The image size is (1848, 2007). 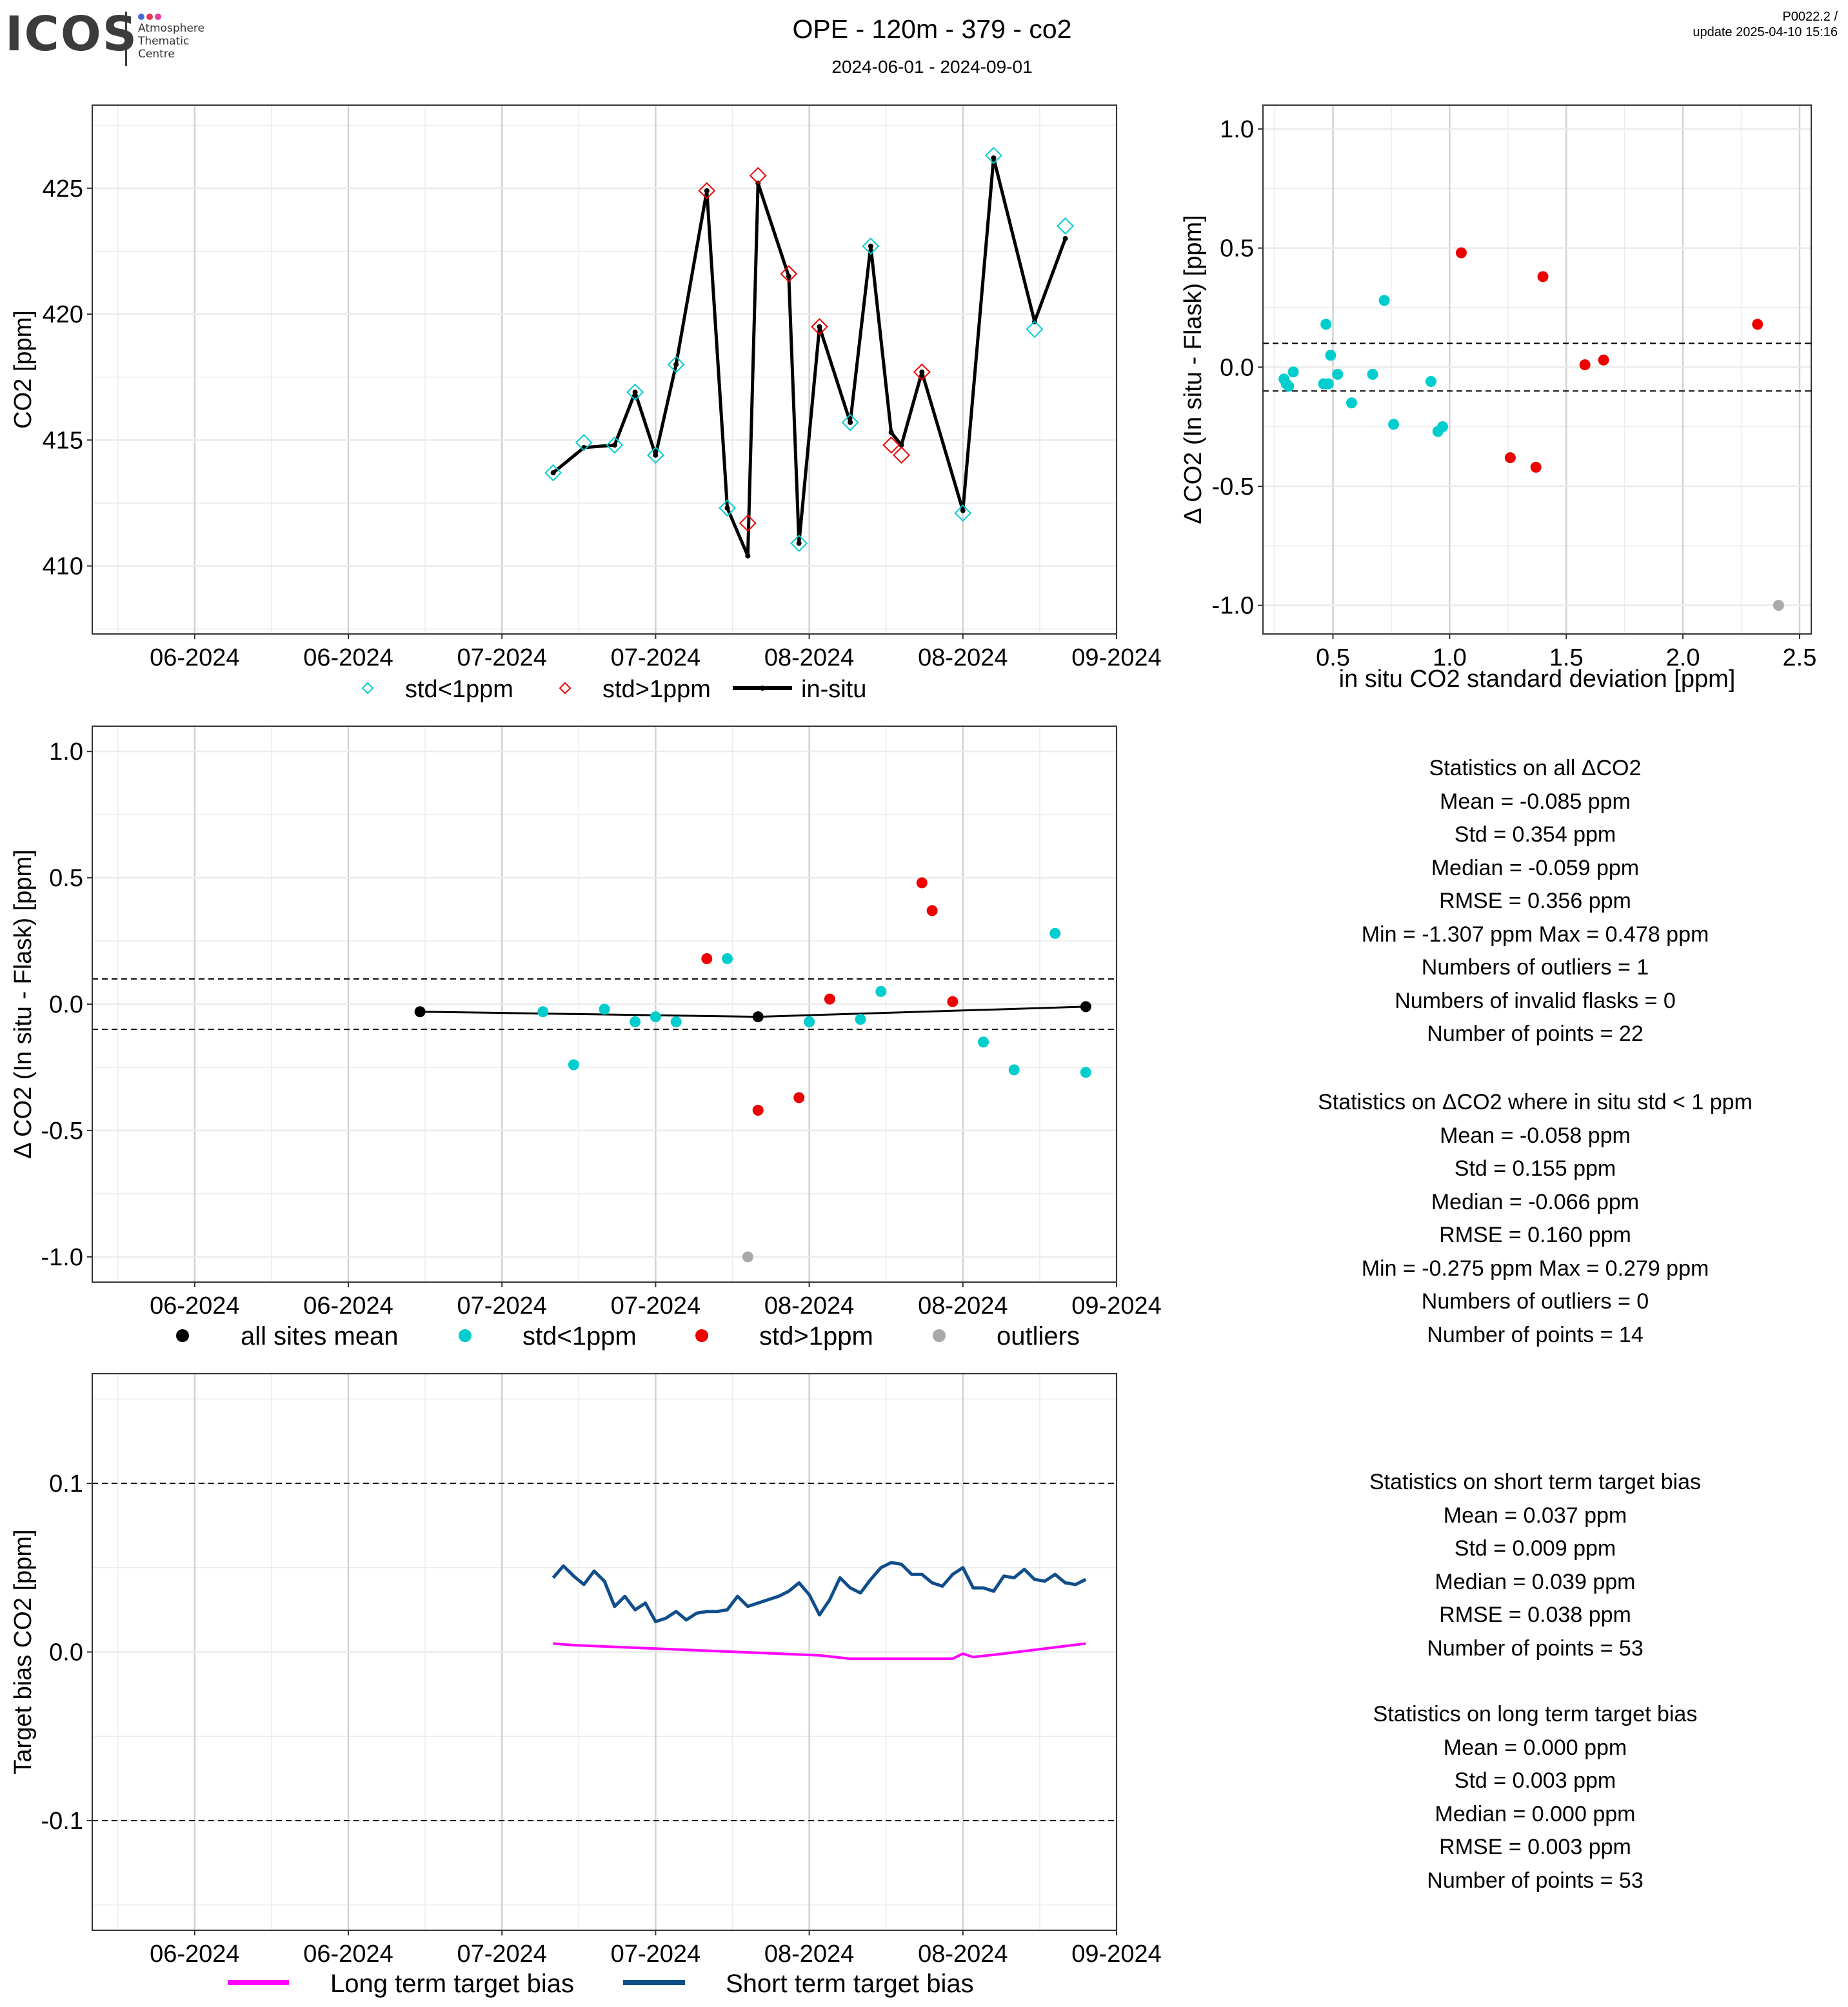 I want to click on legend-label: in-situ, so click(x=833, y=689).